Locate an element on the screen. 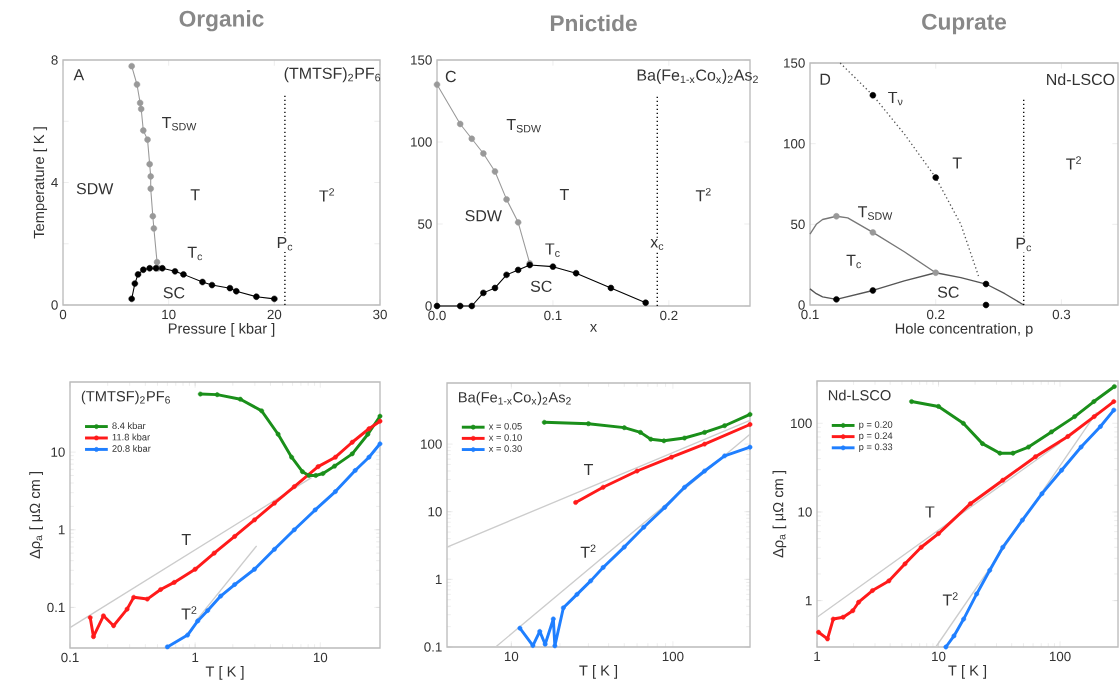 Image resolution: width=1120 pixels, height=687 pixels. x-tick-label: 30 is located at coordinates (380, 314).